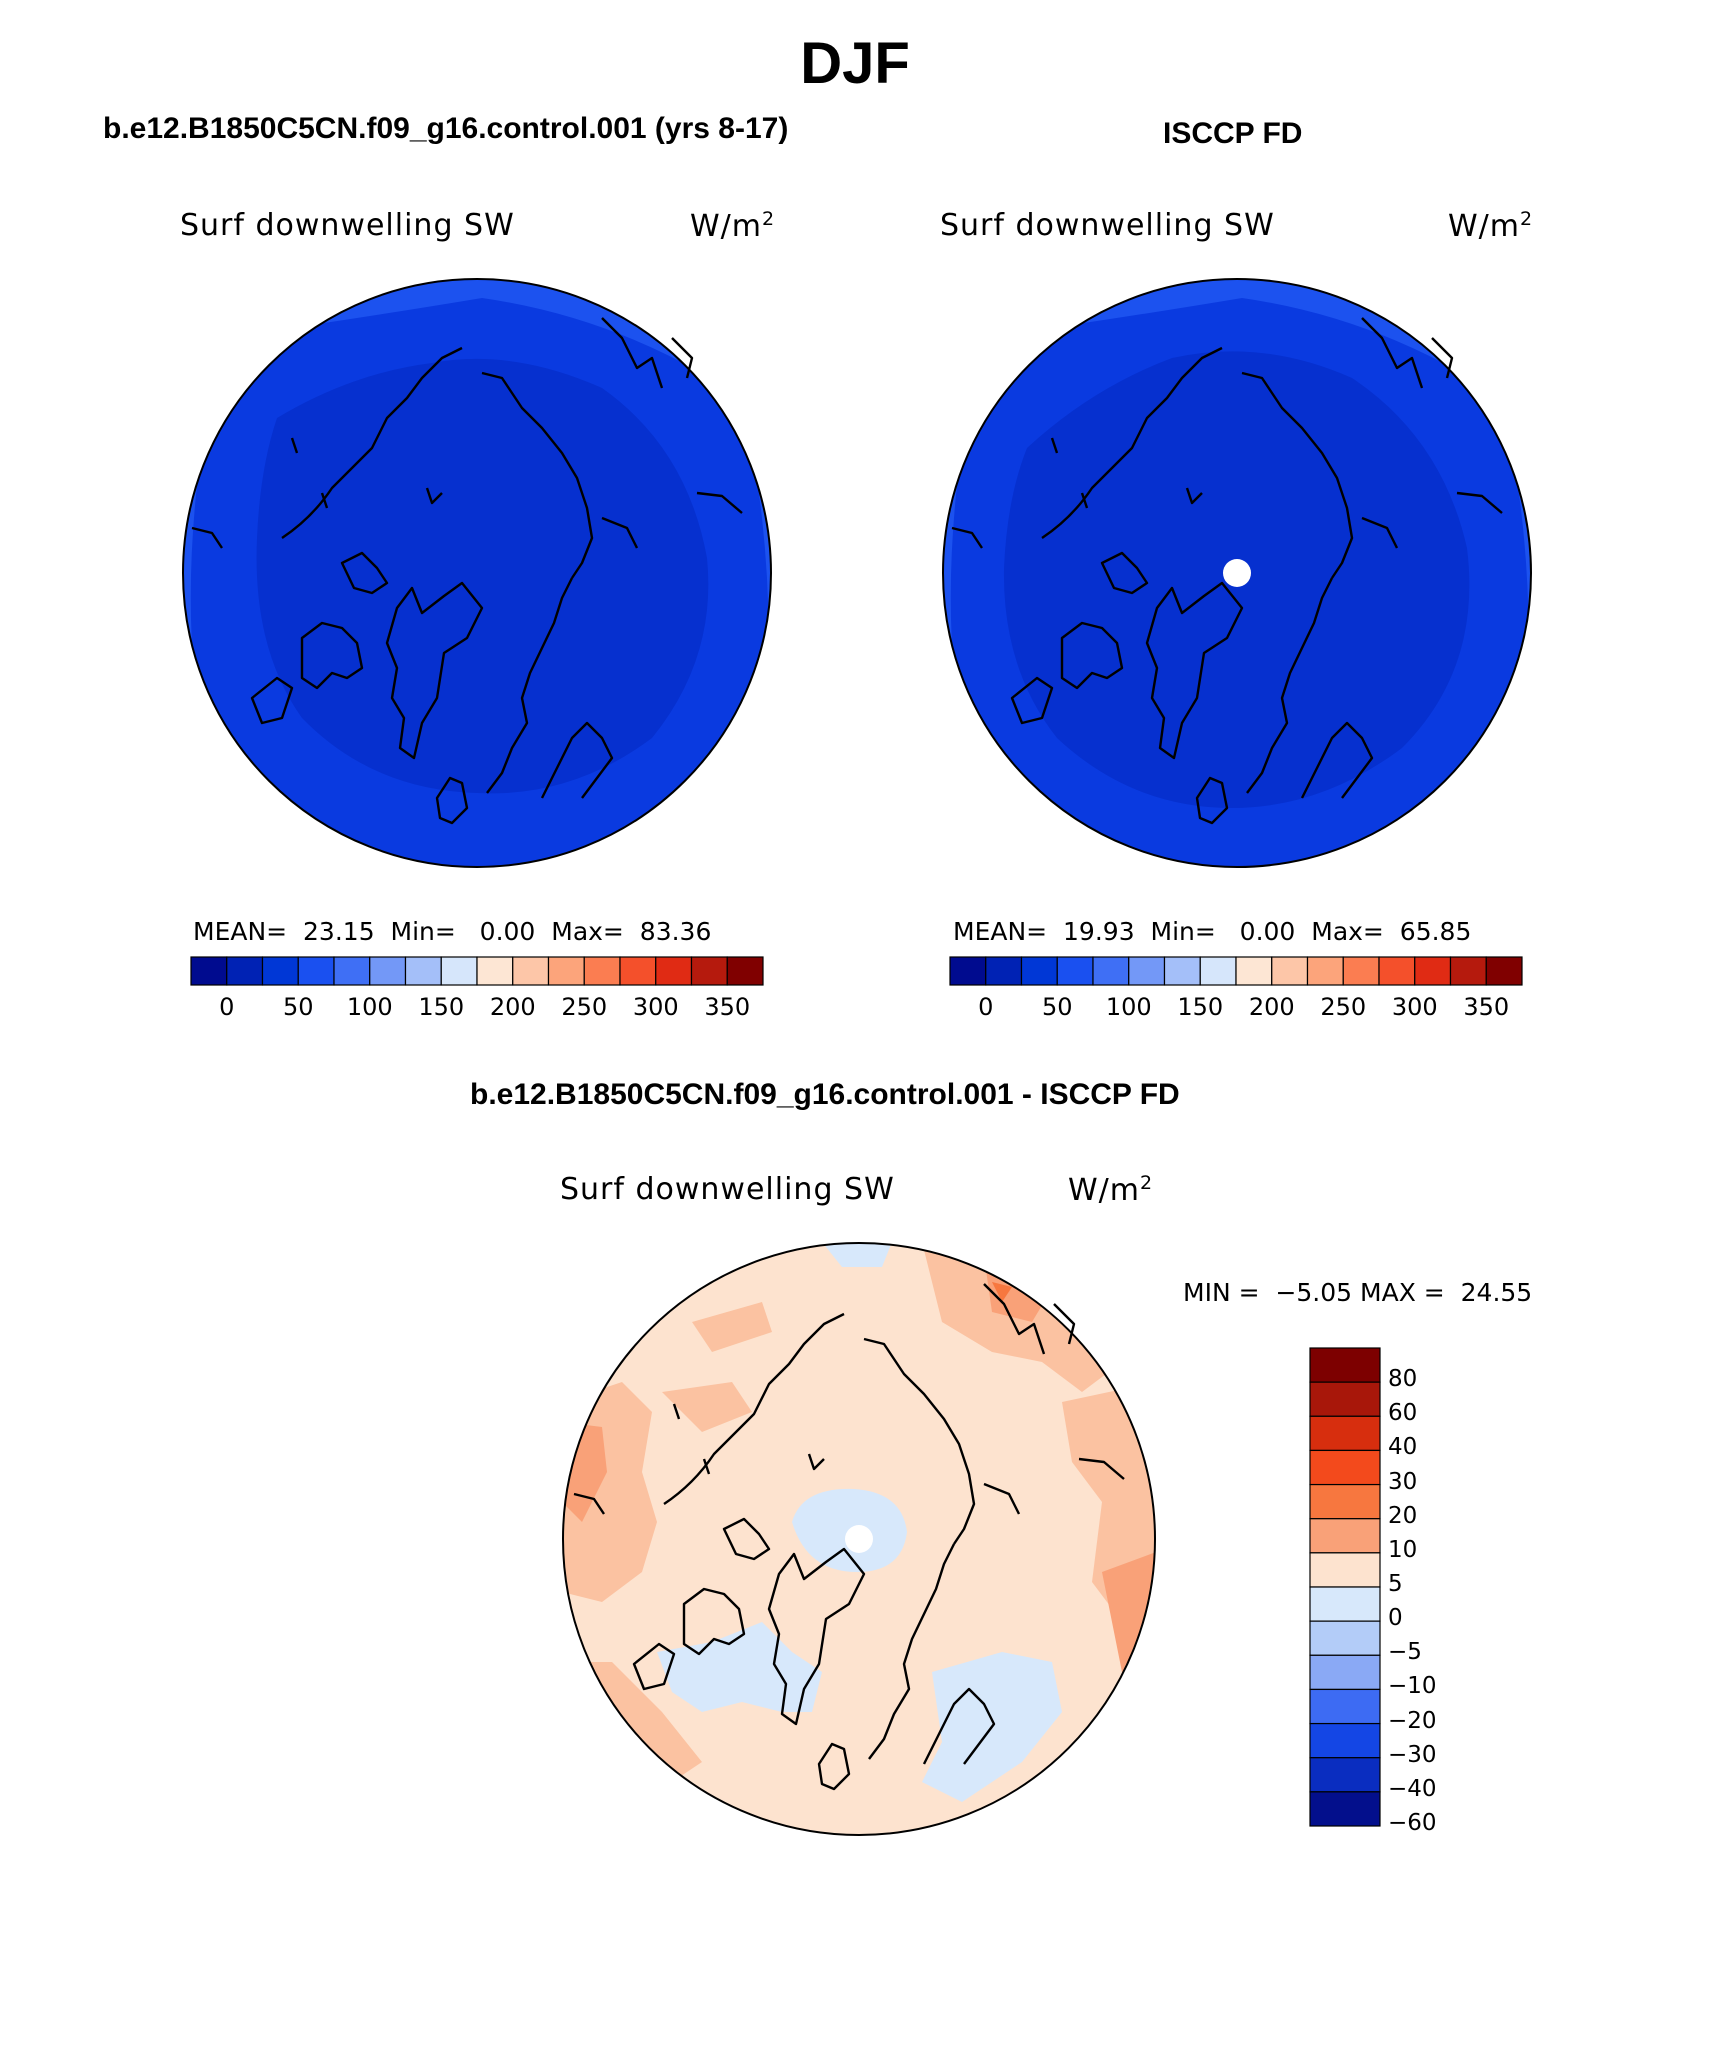 The height and width of the screenshot is (2056, 1710). What do you see at coordinates (1233, 133) in the screenshot?
I see `obs-case-title: ISCCP FD` at bounding box center [1233, 133].